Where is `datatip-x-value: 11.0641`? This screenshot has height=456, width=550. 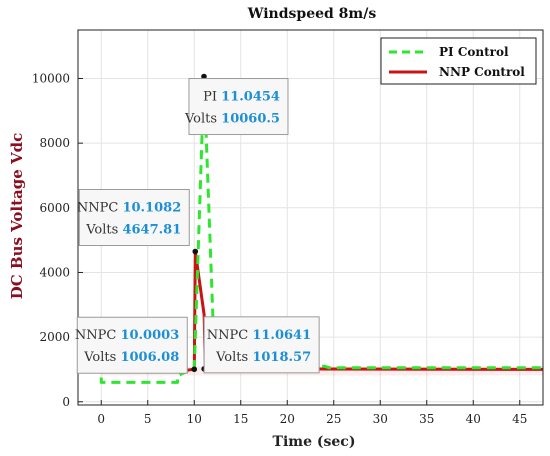
datatip-x-value: 11.0641 is located at coordinates (281, 335).